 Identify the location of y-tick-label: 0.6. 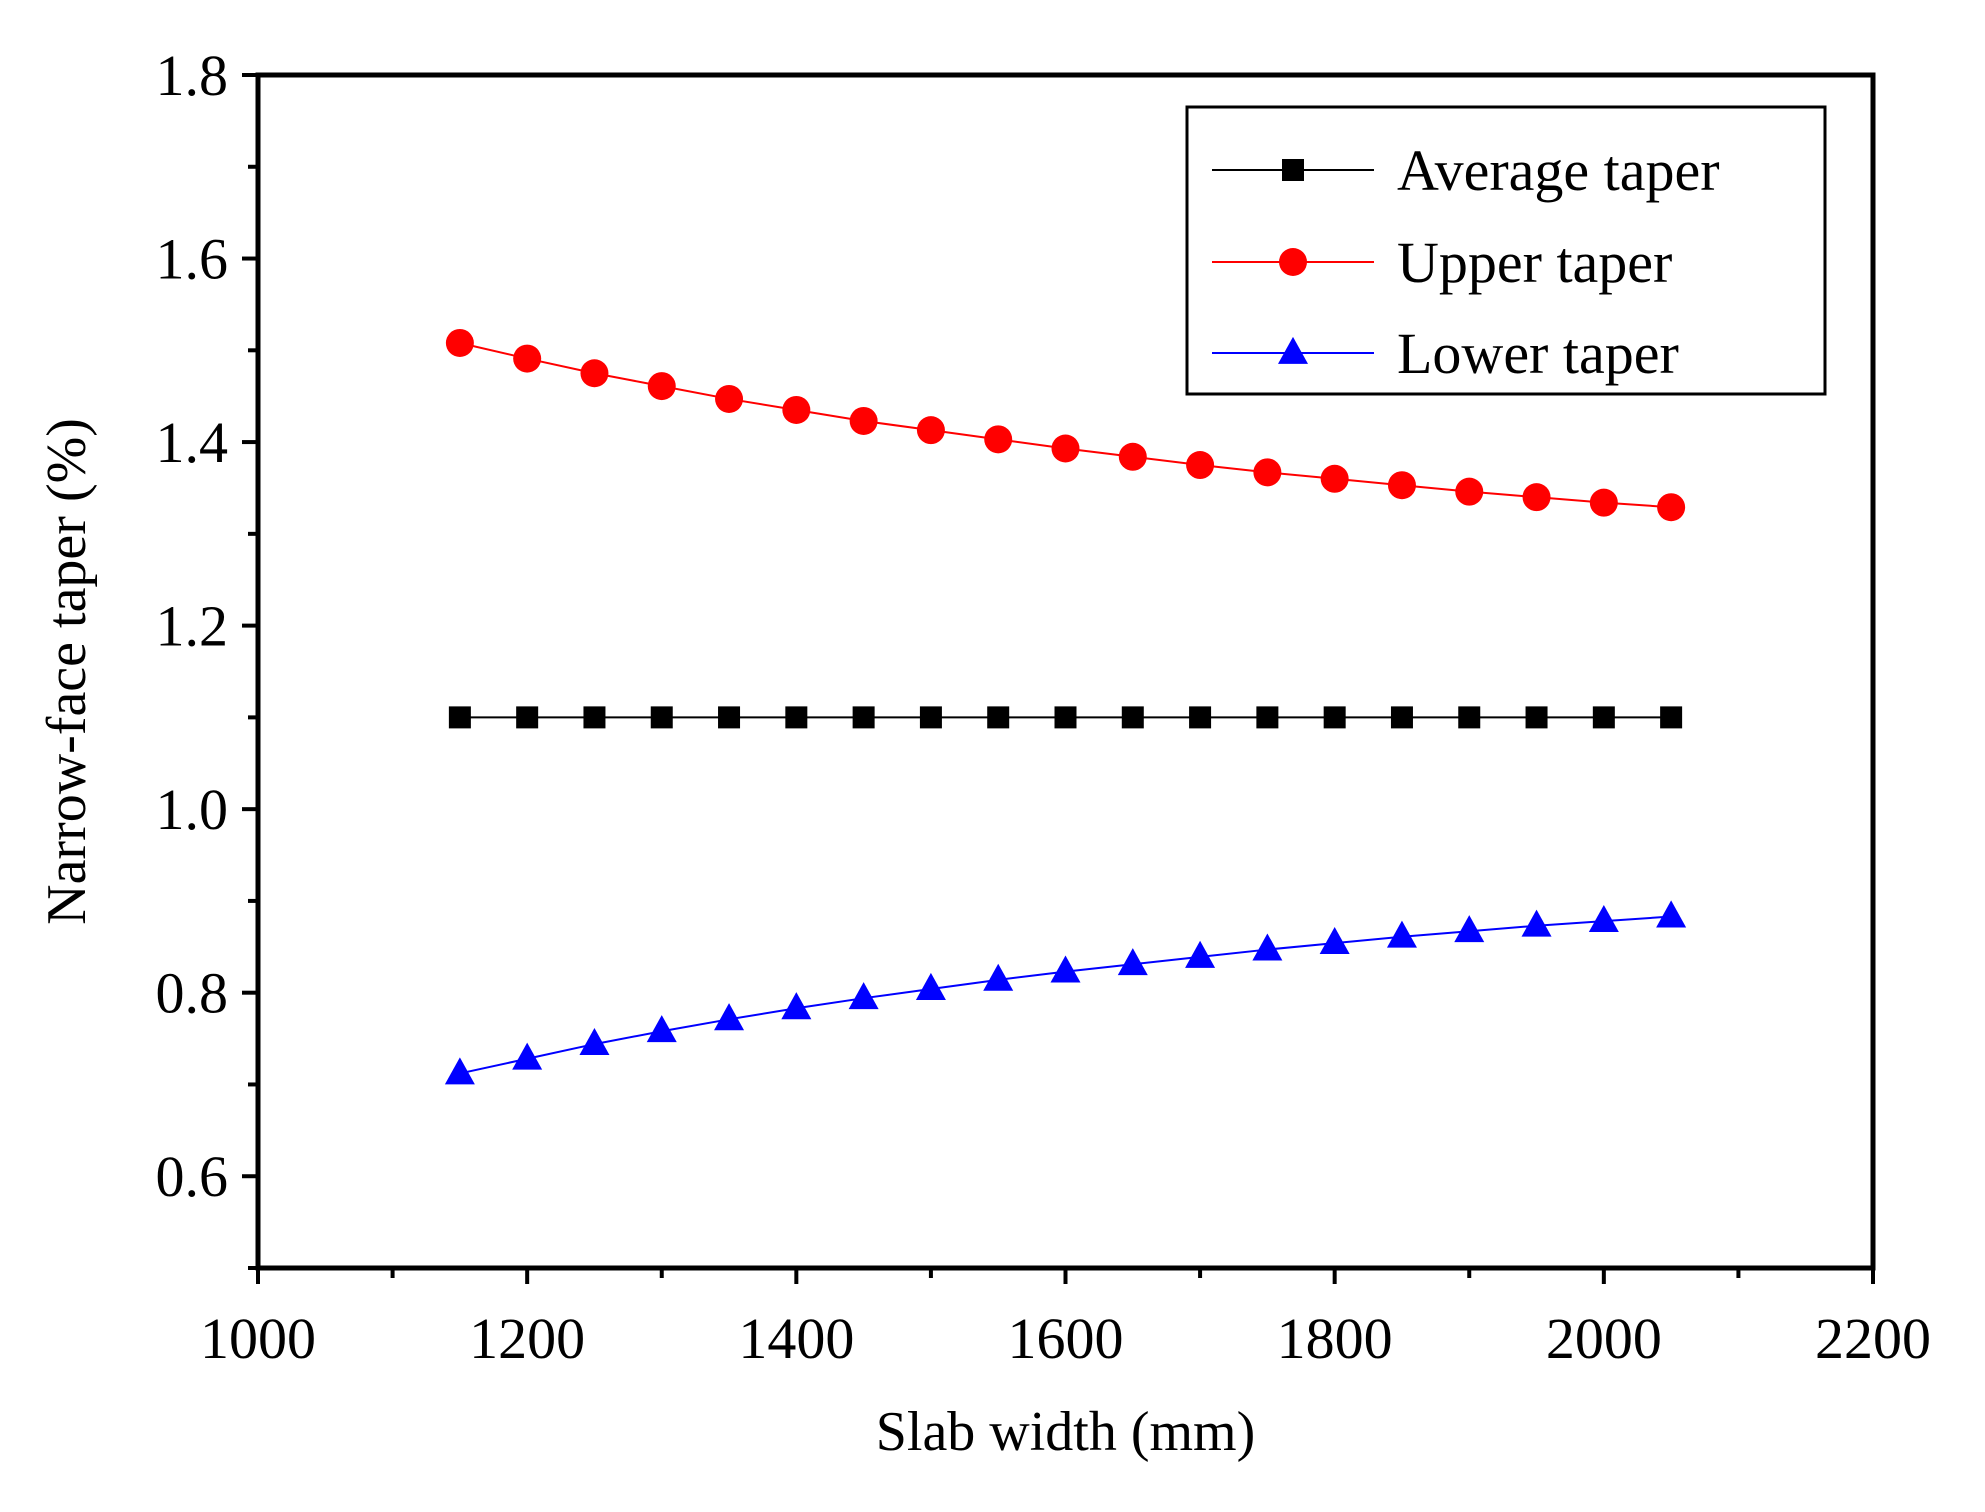
(192, 1176).